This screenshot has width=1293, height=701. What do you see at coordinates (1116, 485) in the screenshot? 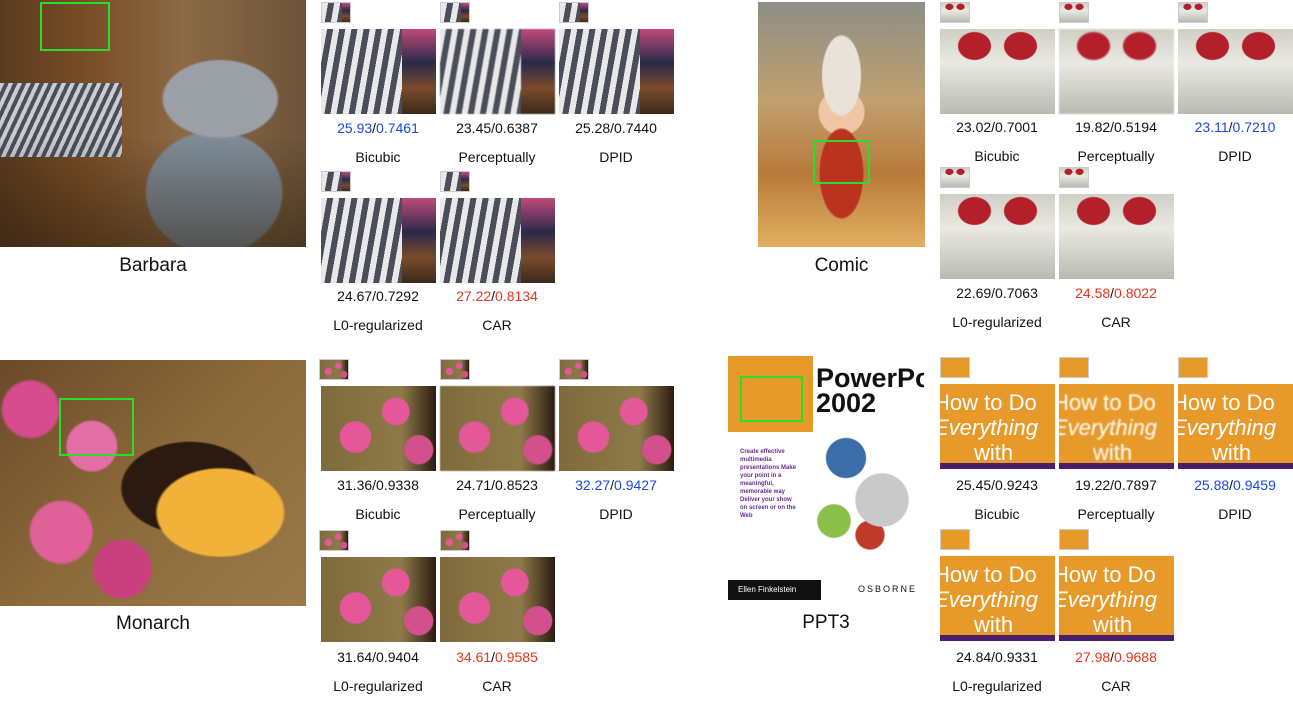
I see `score-perceptually: 19.22/0.7897` at bounding box center [1116, 485].